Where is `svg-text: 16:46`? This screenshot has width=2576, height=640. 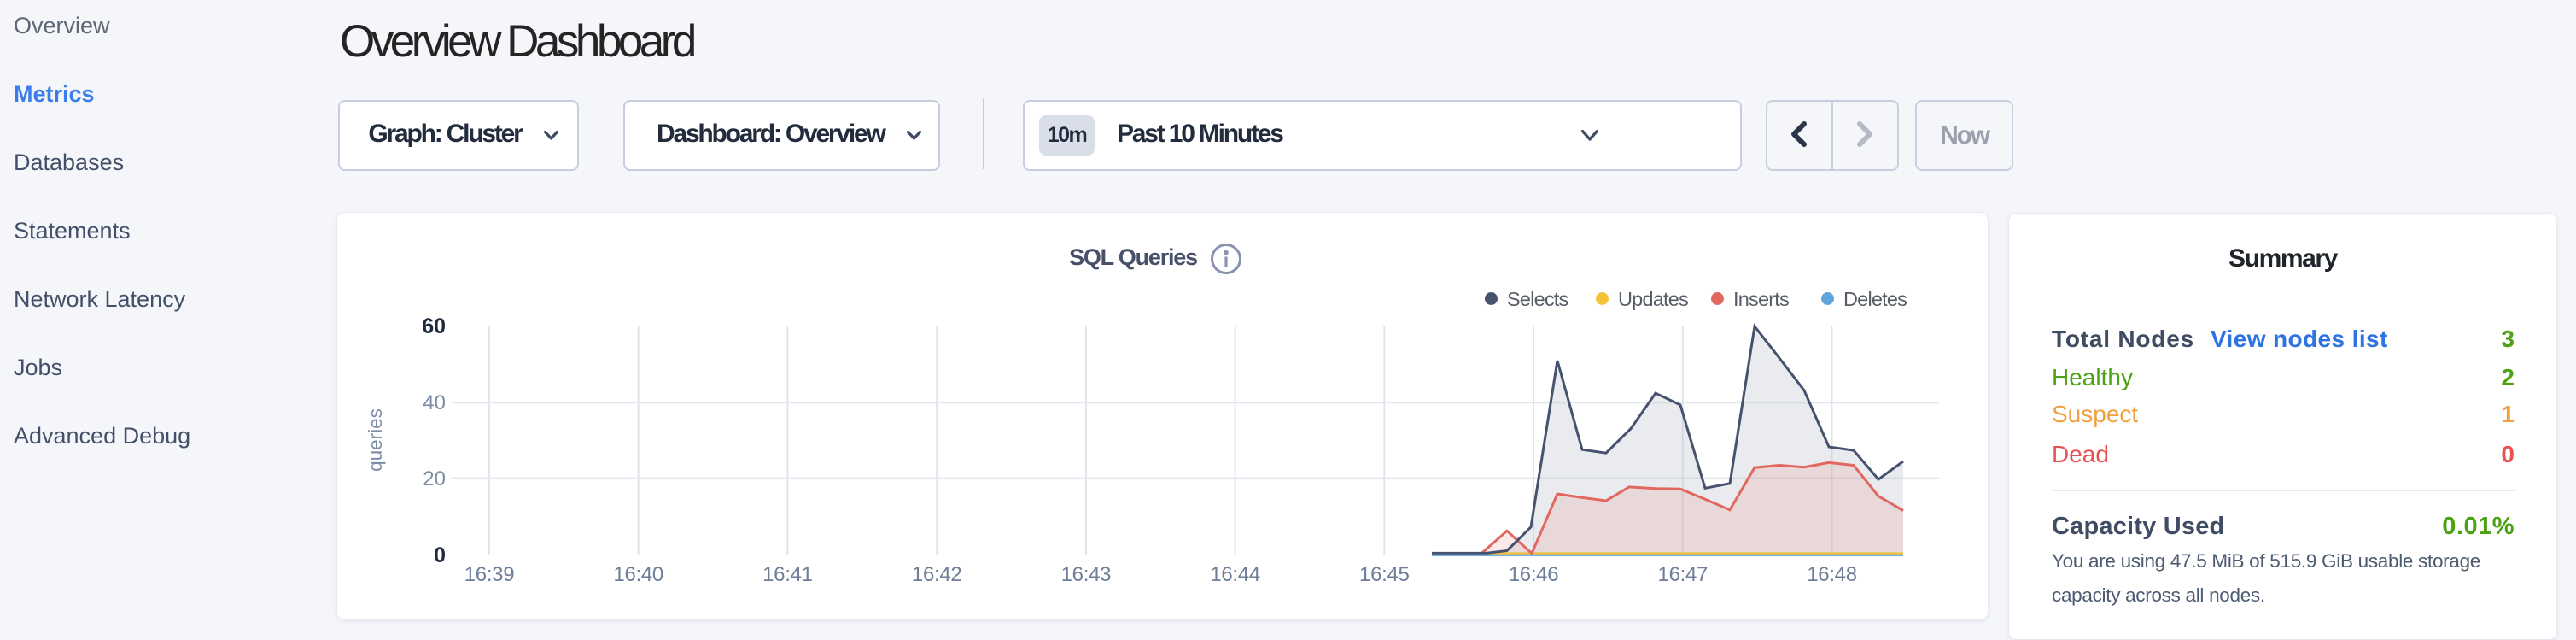
svg-text: 16:46 is located at coordinates (1534, 575).